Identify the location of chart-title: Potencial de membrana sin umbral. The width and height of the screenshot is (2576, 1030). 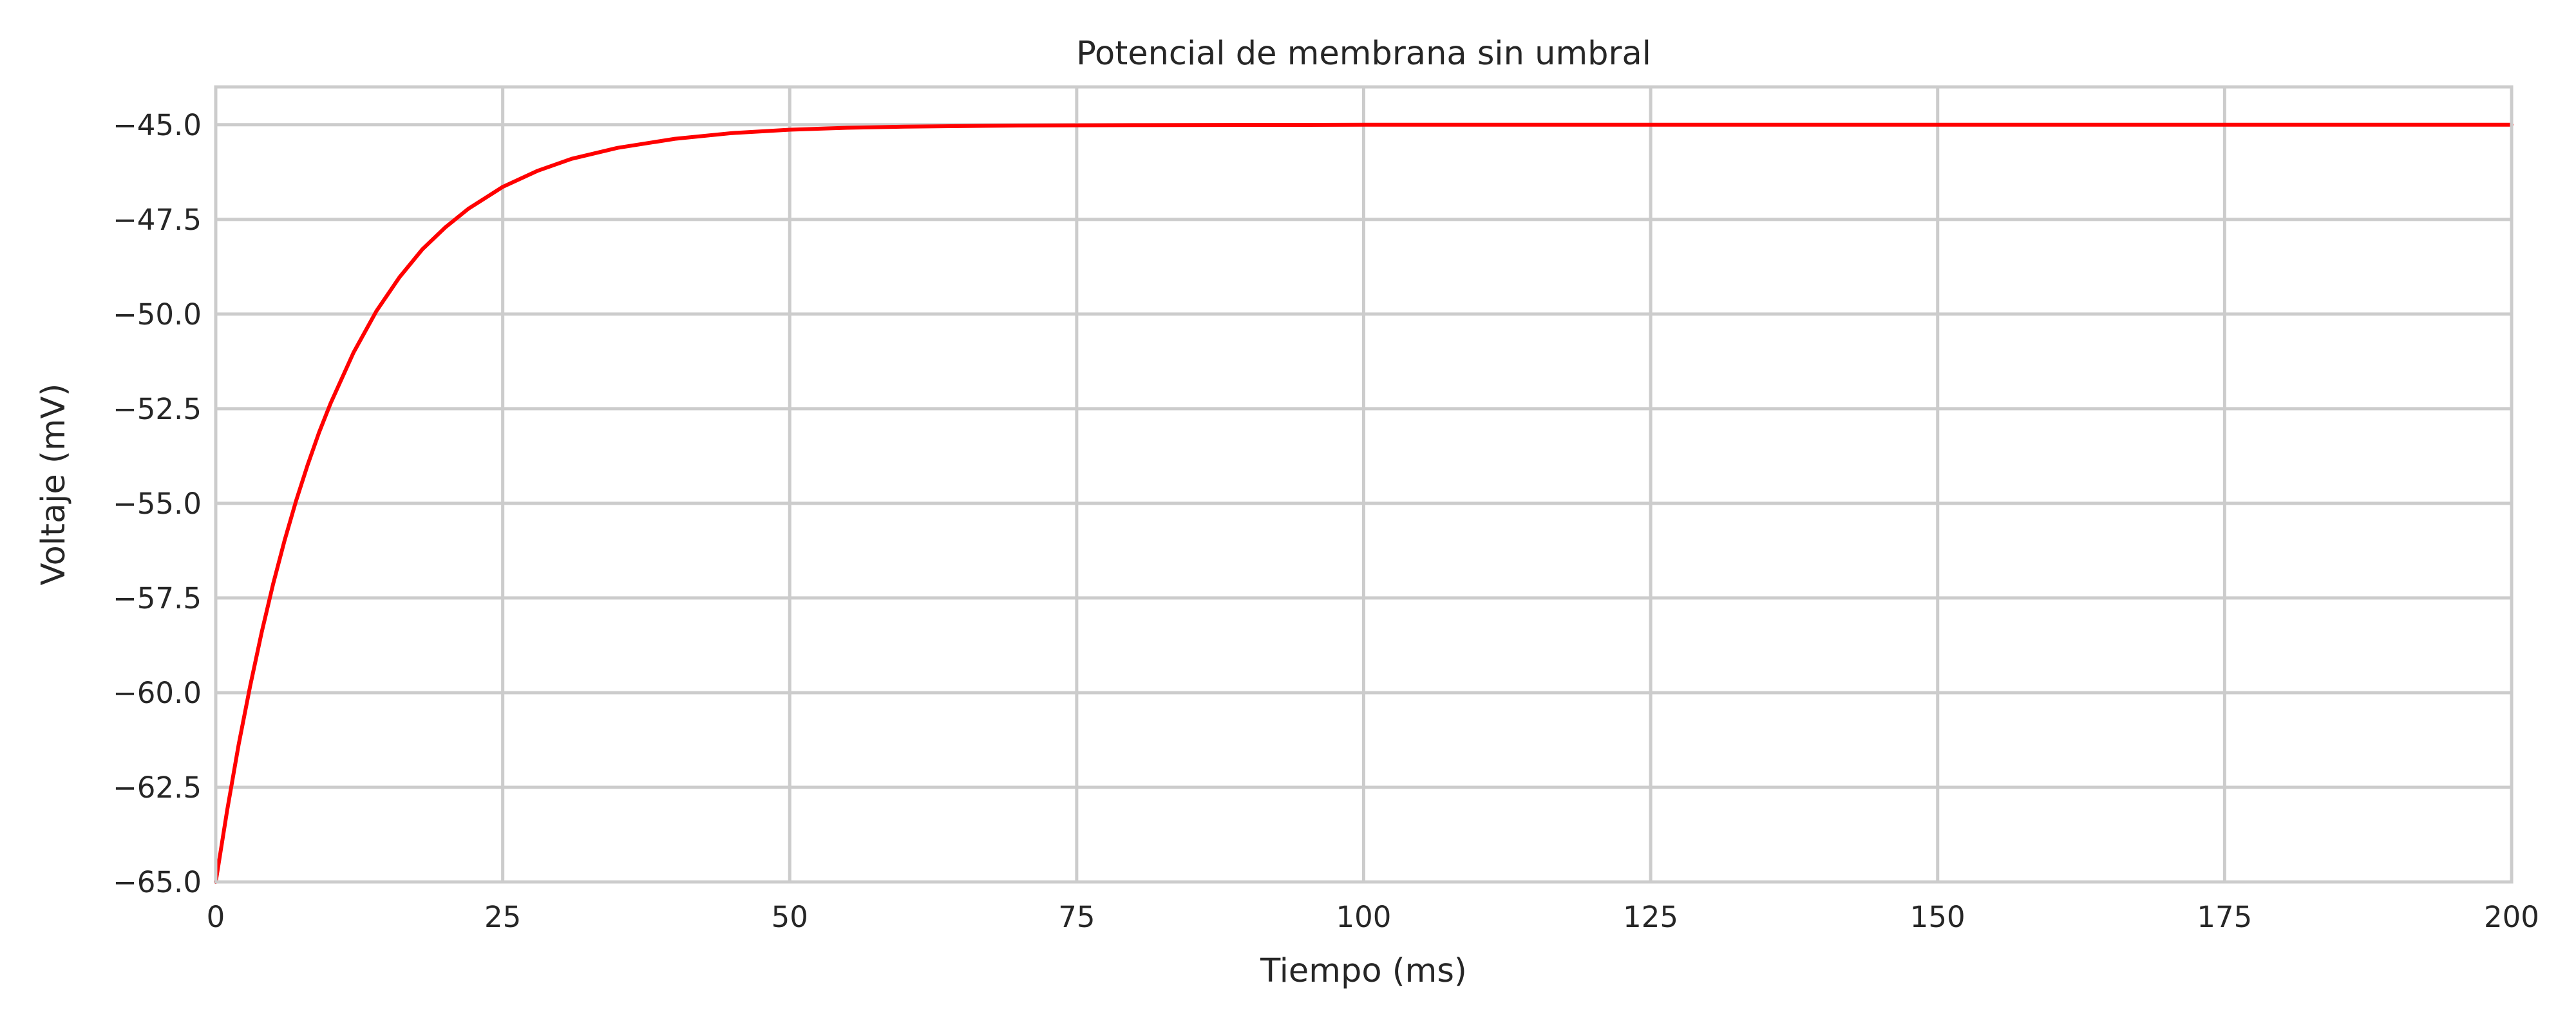
(1364, 54).